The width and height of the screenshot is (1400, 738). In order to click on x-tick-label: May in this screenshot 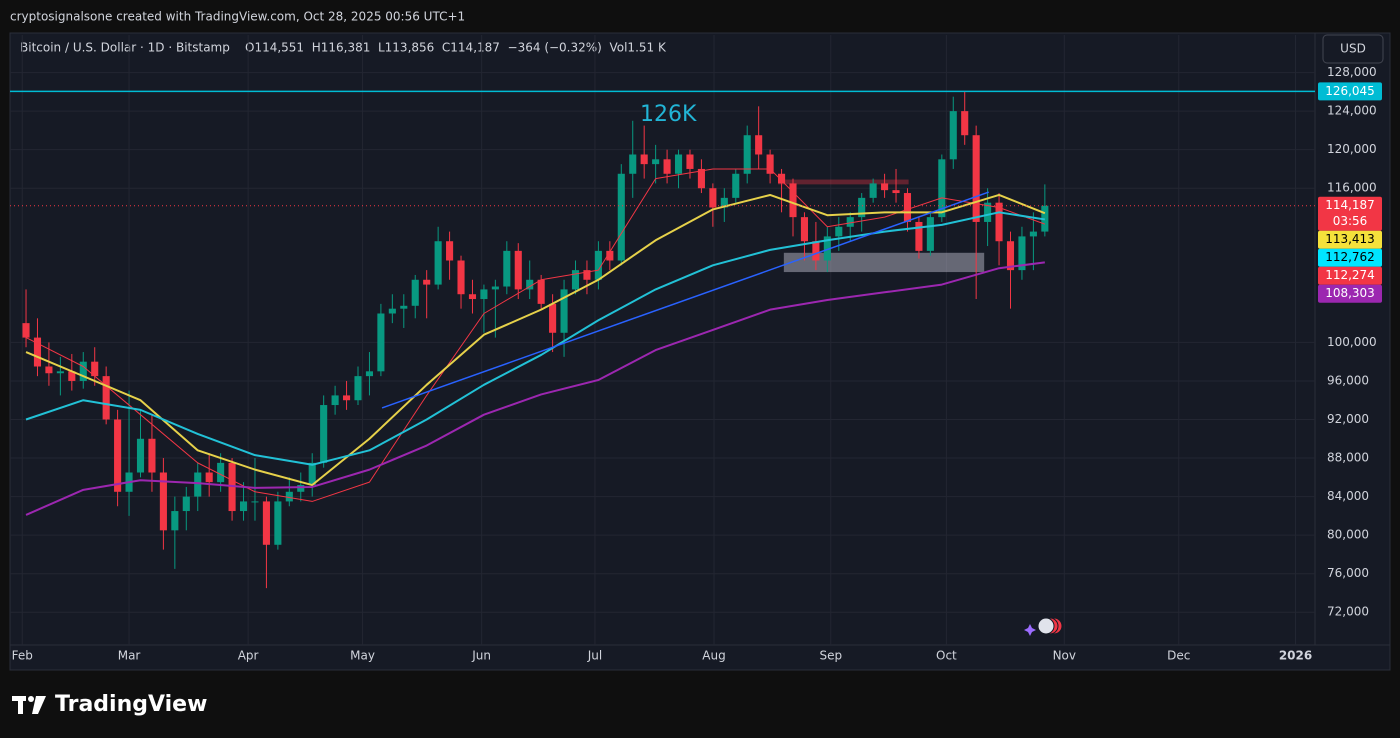, I will do `click(362, 656)`.